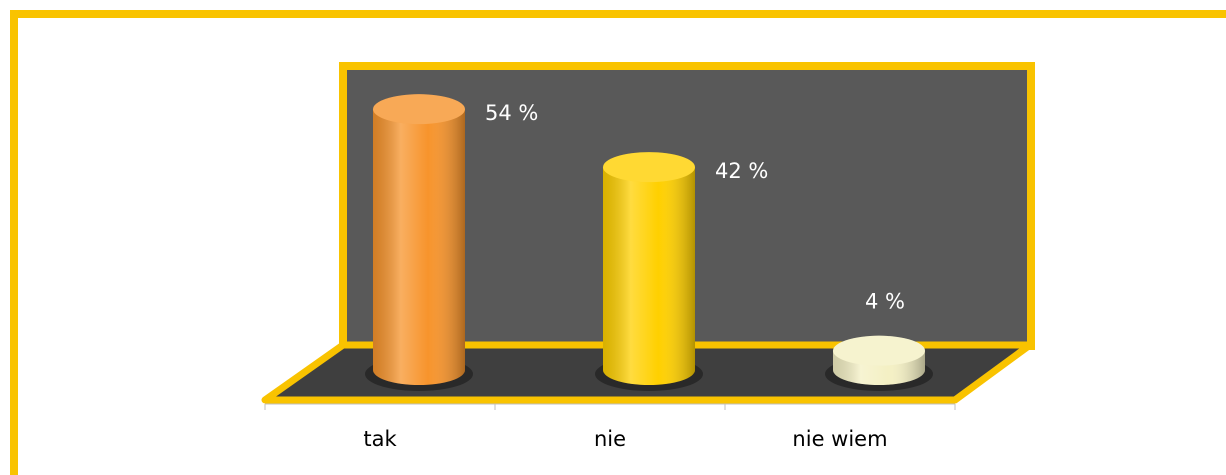 The height and width of the screenshot is (475, 1226). Describe the element at coordinates (511, 113) in the screenshot. I see `data-label: 54 %` at that location.